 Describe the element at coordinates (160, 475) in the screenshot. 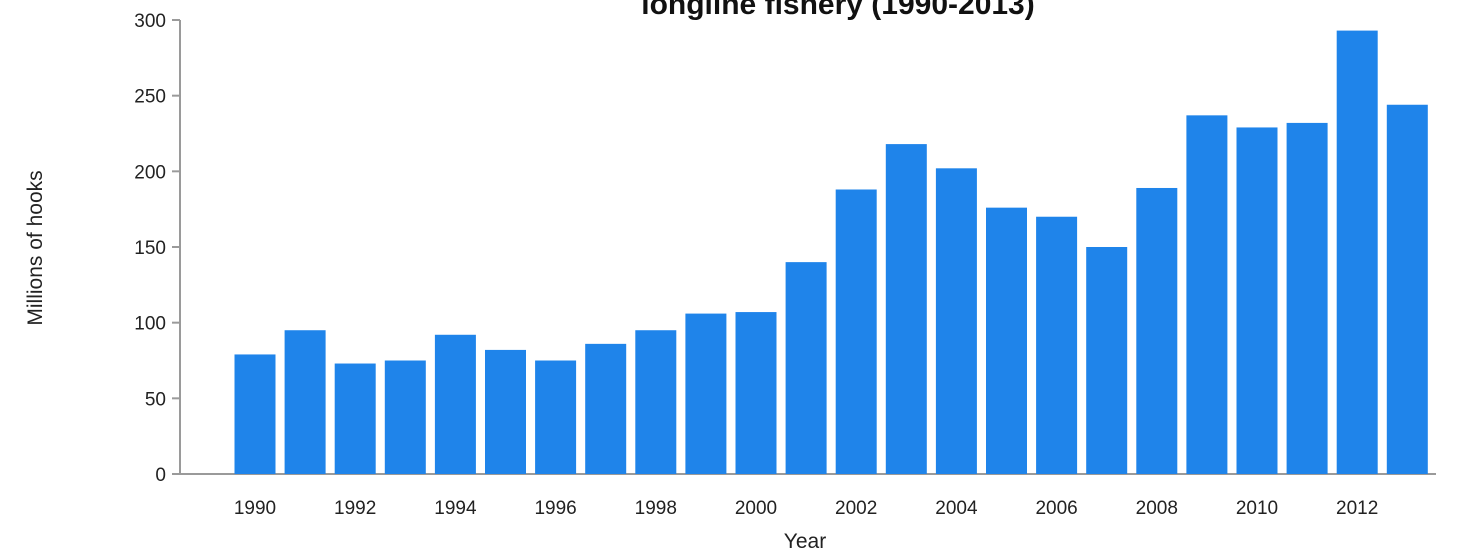

I see `y-tick-label: 0` at that location.